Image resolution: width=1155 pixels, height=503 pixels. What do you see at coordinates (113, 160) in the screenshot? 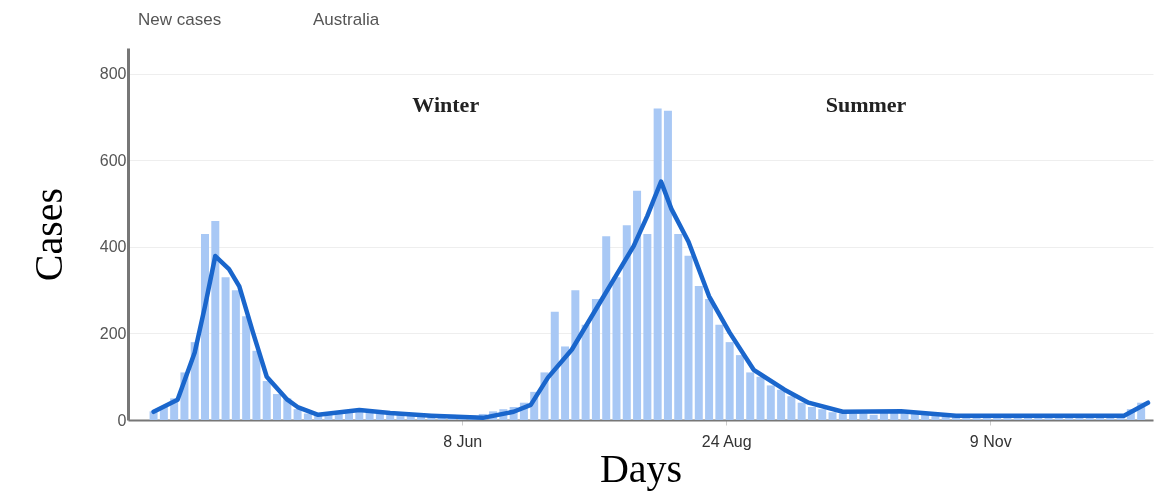
I see `y-tick-label: 600` at bounding box center [113, 160].